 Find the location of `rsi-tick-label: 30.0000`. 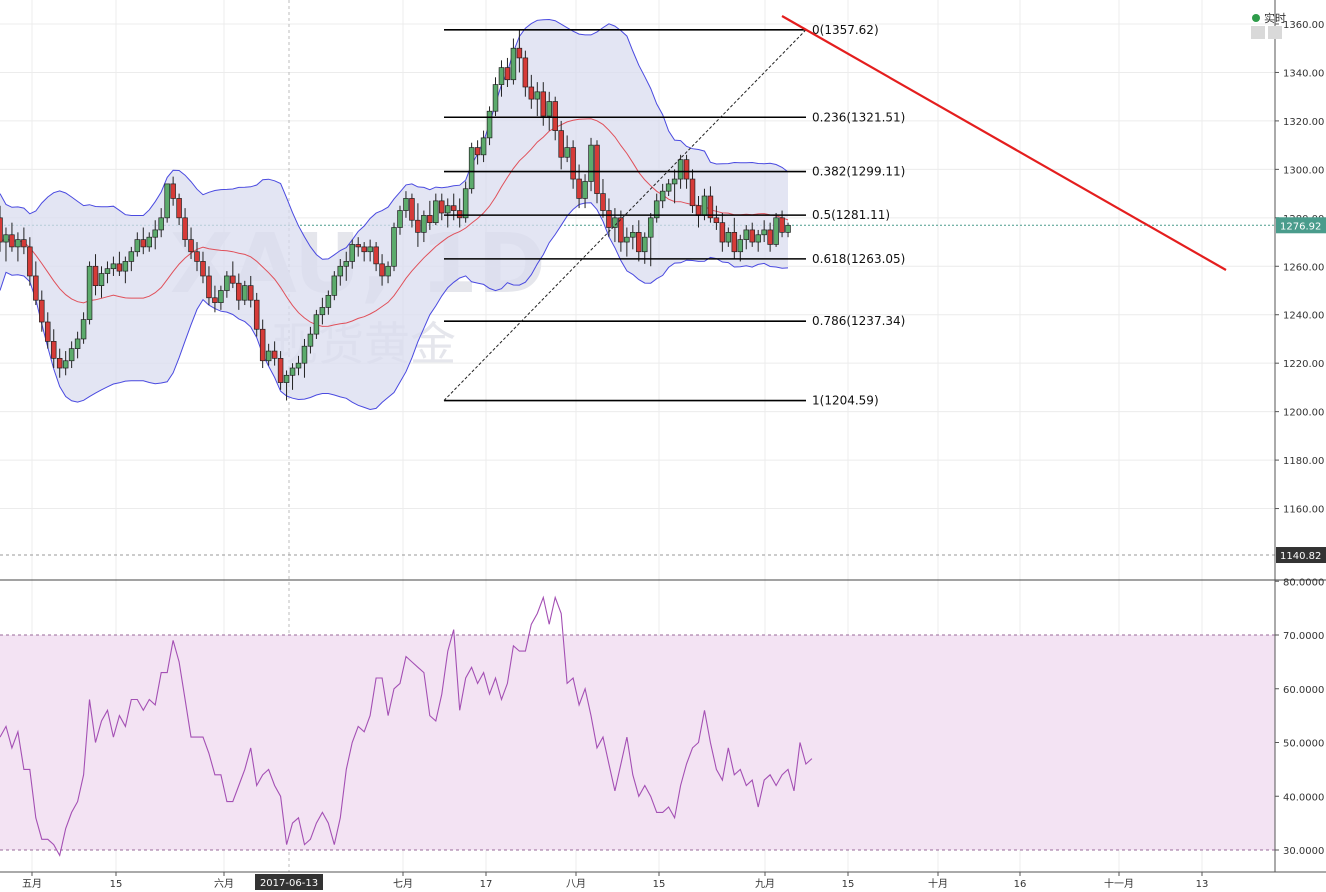

rsi-tick-label: 30.0000 is located at coordinates (1303, 851).